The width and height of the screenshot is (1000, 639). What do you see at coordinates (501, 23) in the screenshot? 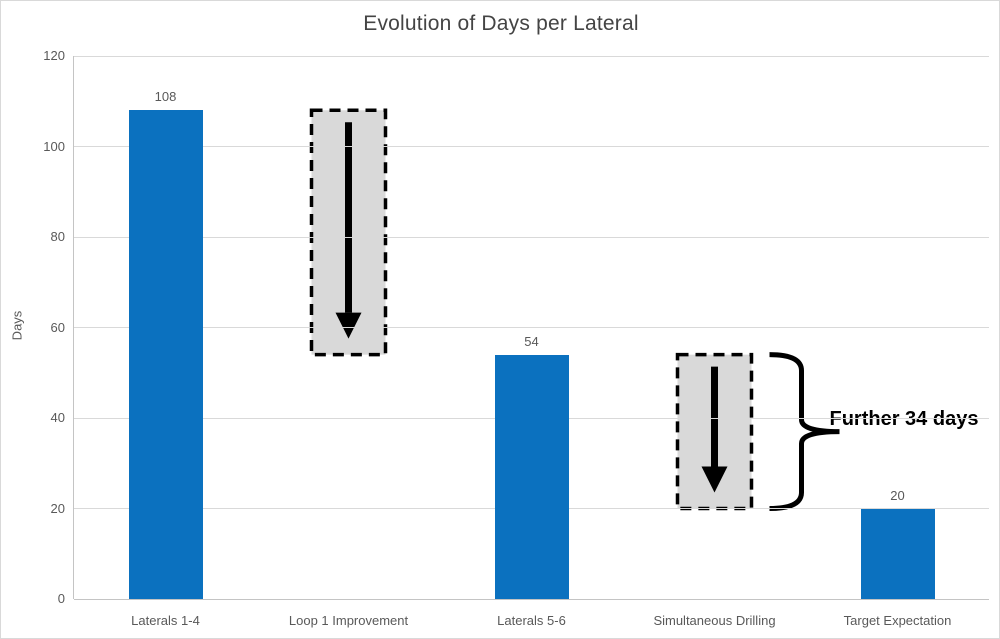
I see `chart-title: Evolution of Days per Lateral` at bounding box center [501, 23].